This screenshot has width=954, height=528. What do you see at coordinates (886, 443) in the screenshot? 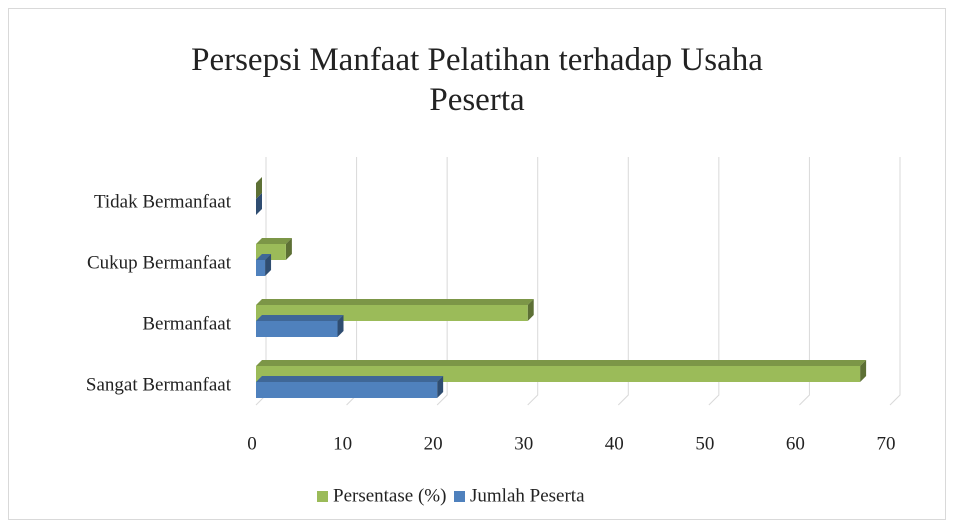
I see `x-tick-label: 70` at bounding box center [886, 443].